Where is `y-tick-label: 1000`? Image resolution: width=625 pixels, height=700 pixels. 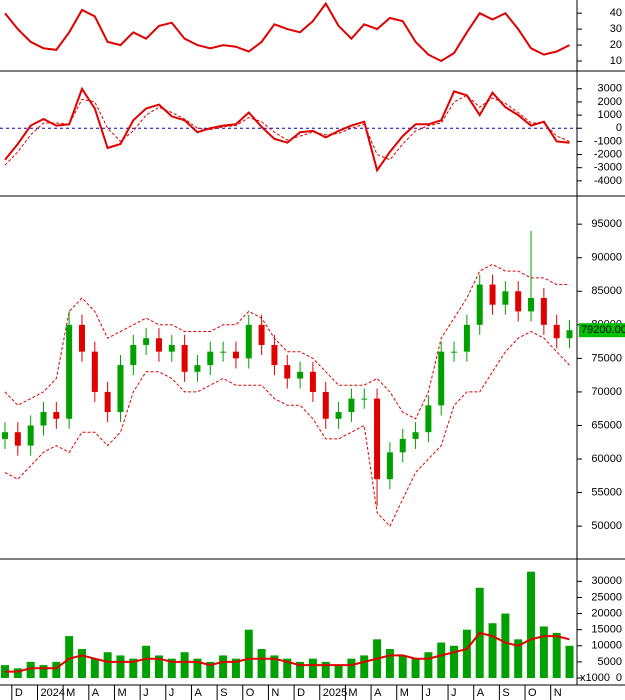 y-tick-label: 1000 is located at coordinates (610, 115).